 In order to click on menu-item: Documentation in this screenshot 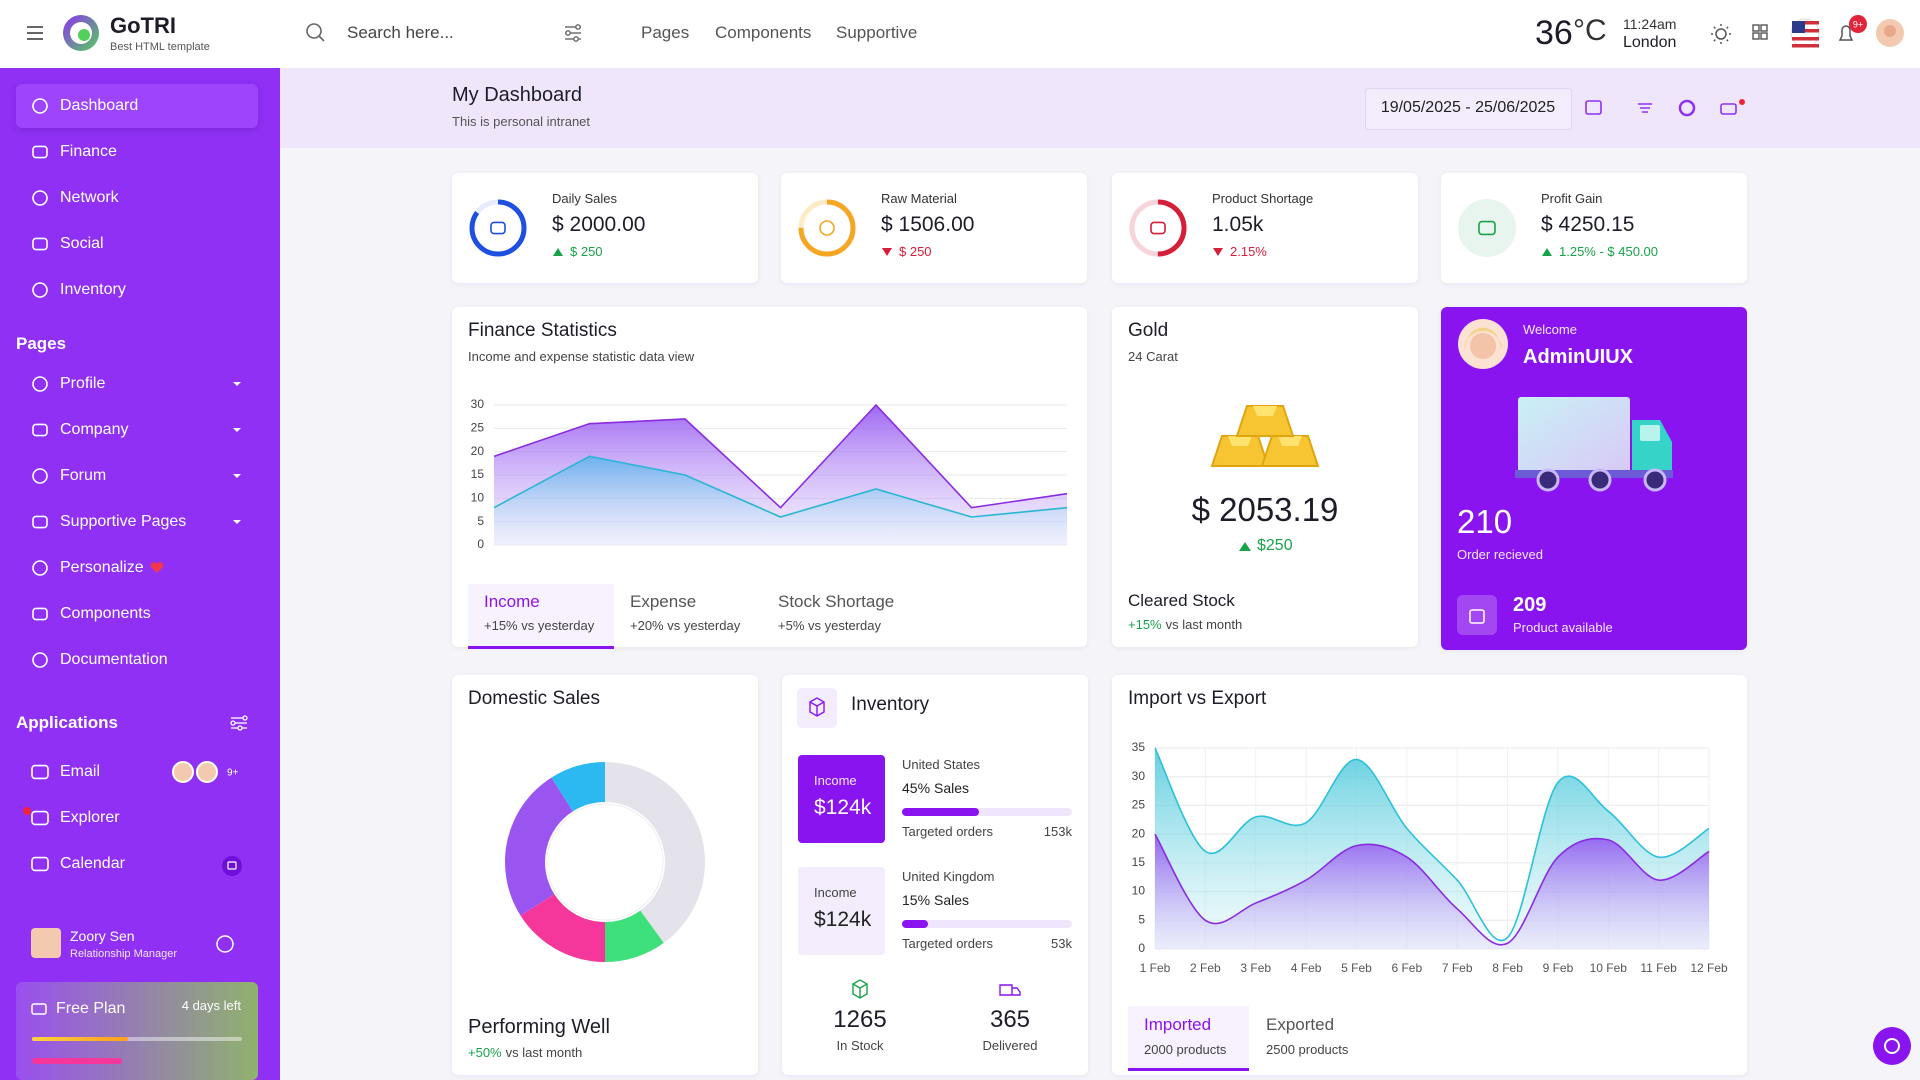, I will do `click(114, 660)`.